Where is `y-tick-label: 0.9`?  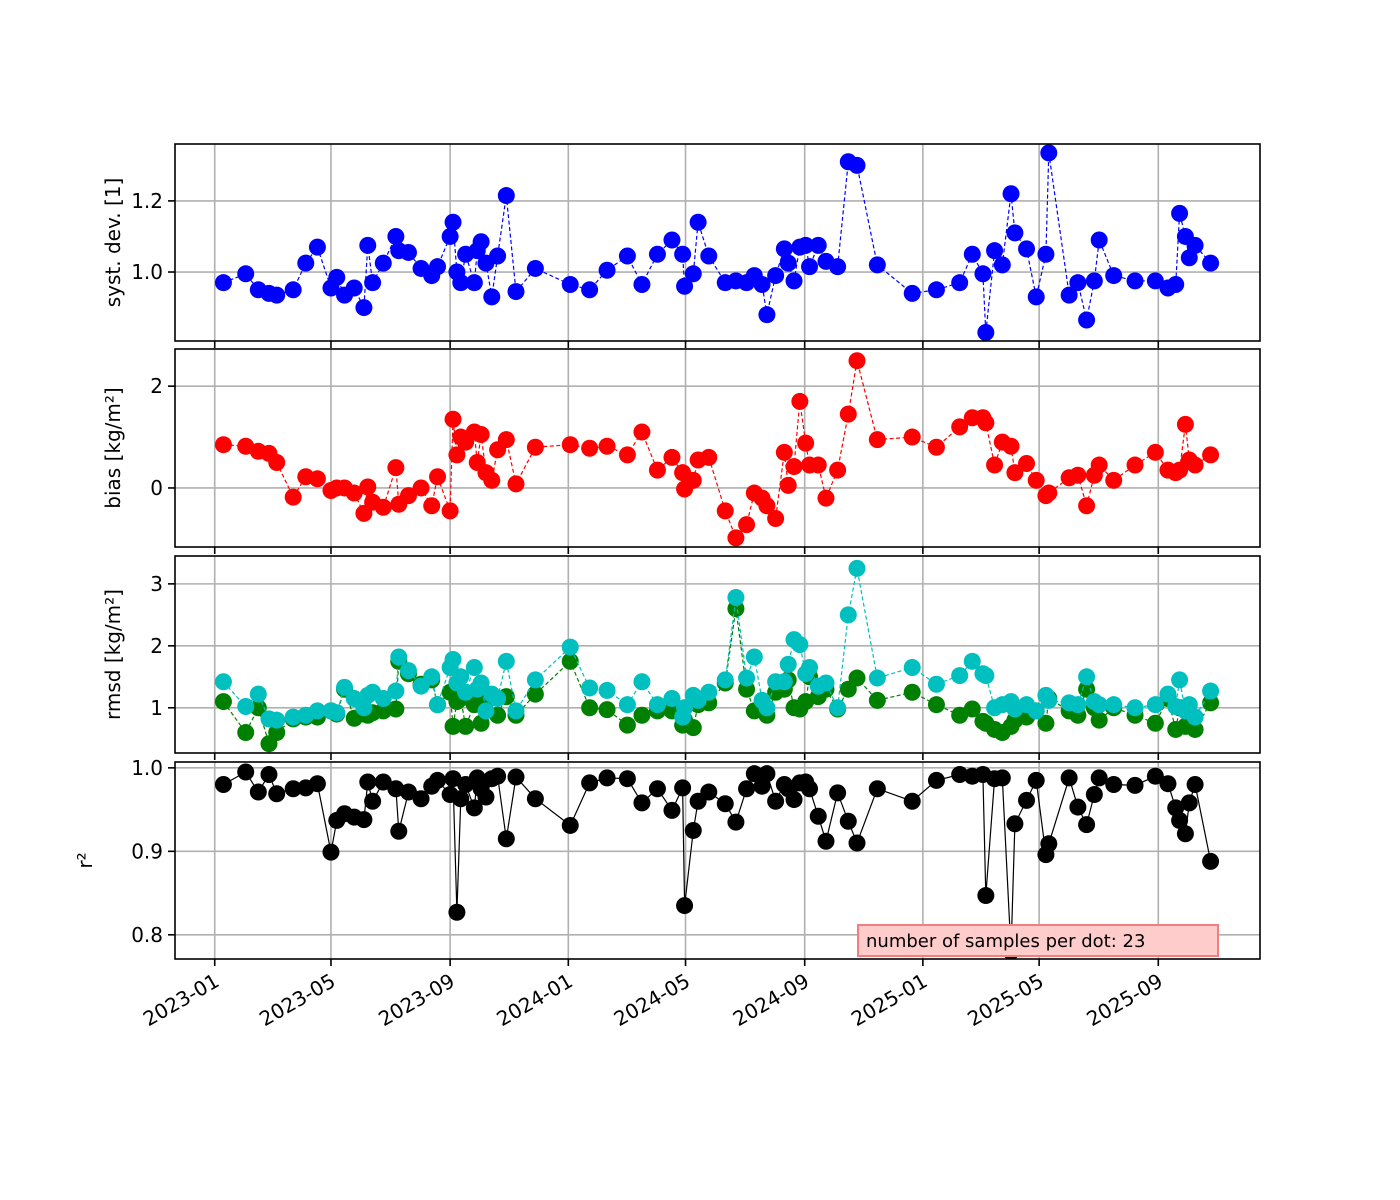
y-tick-label: 0.9 is located at coordinates (147, 851).